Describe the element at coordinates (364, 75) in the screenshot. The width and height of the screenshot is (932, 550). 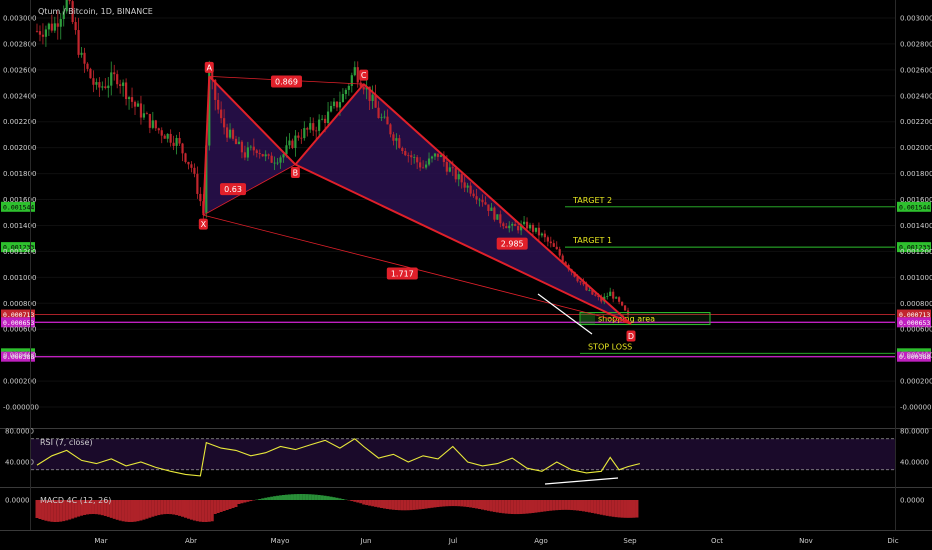
I see `pattern-point-c: C` at that location.